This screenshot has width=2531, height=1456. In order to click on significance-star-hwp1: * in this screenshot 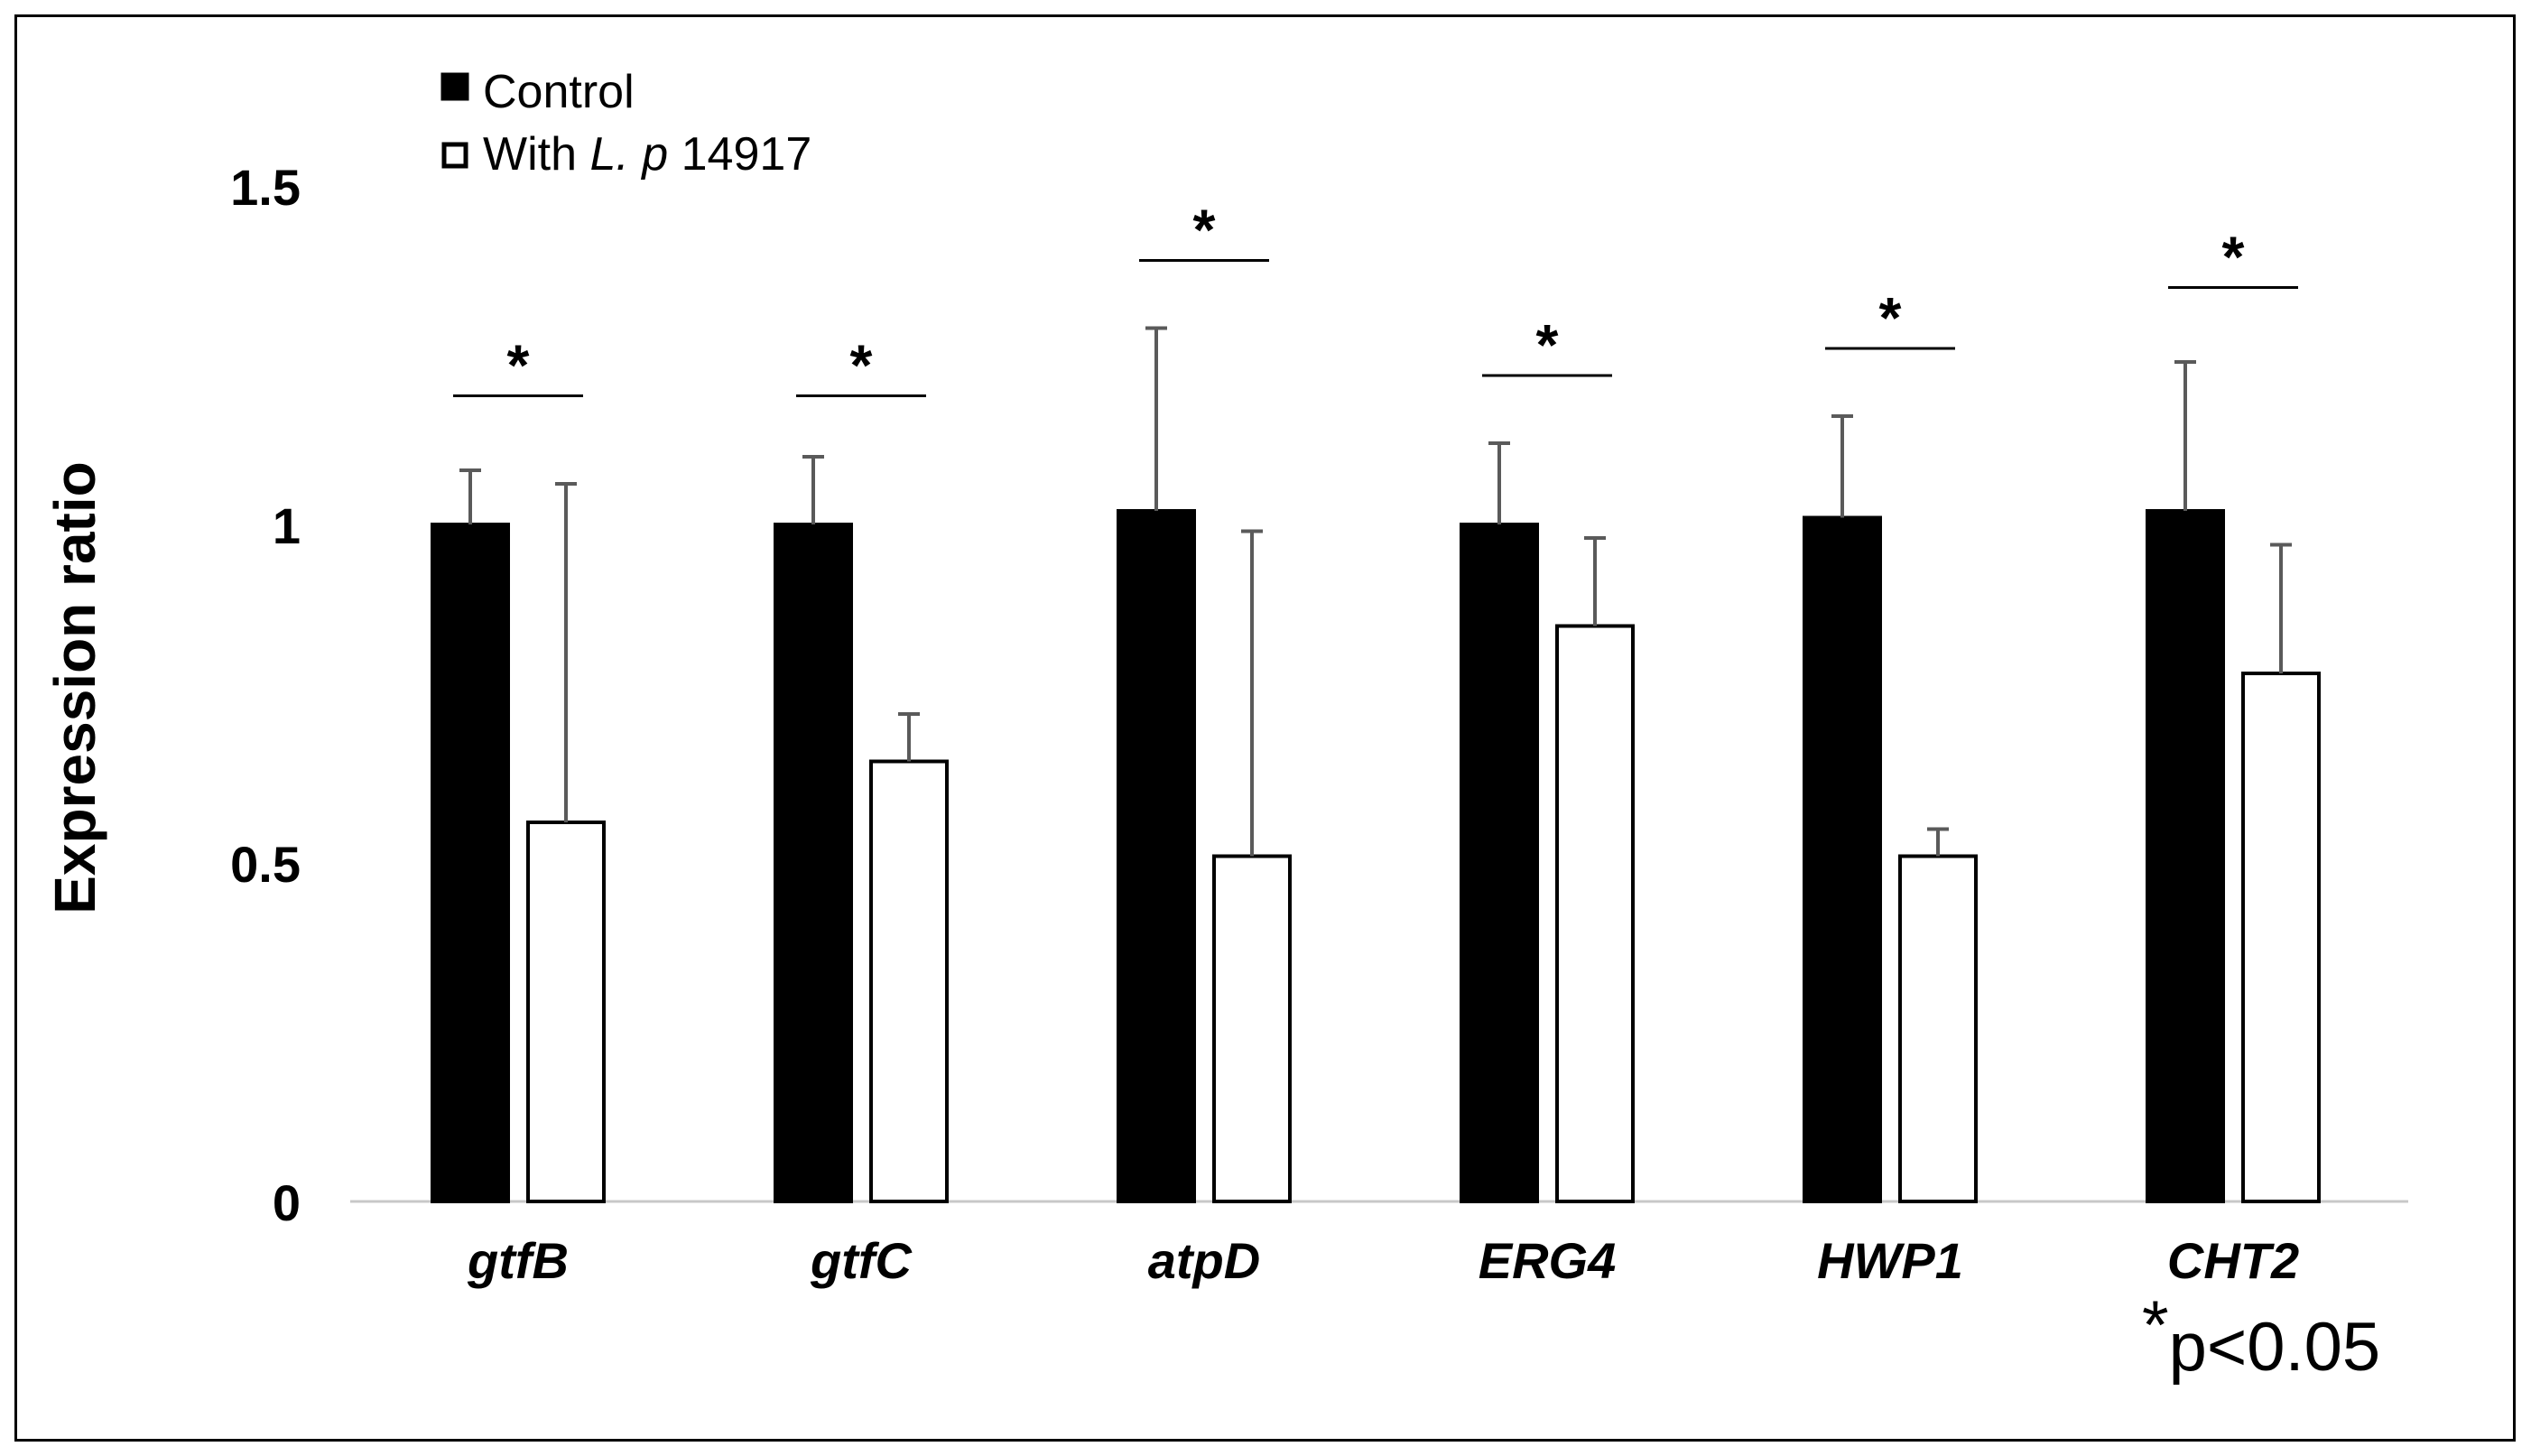, I will do `click(1890, 318)`.